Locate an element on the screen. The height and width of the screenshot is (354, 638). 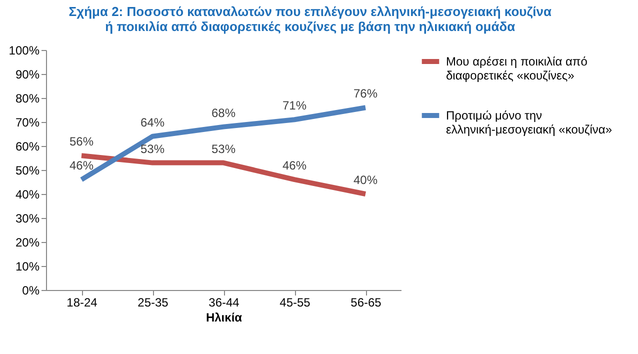
data-label: 40% is located at coordinates (365, 180).